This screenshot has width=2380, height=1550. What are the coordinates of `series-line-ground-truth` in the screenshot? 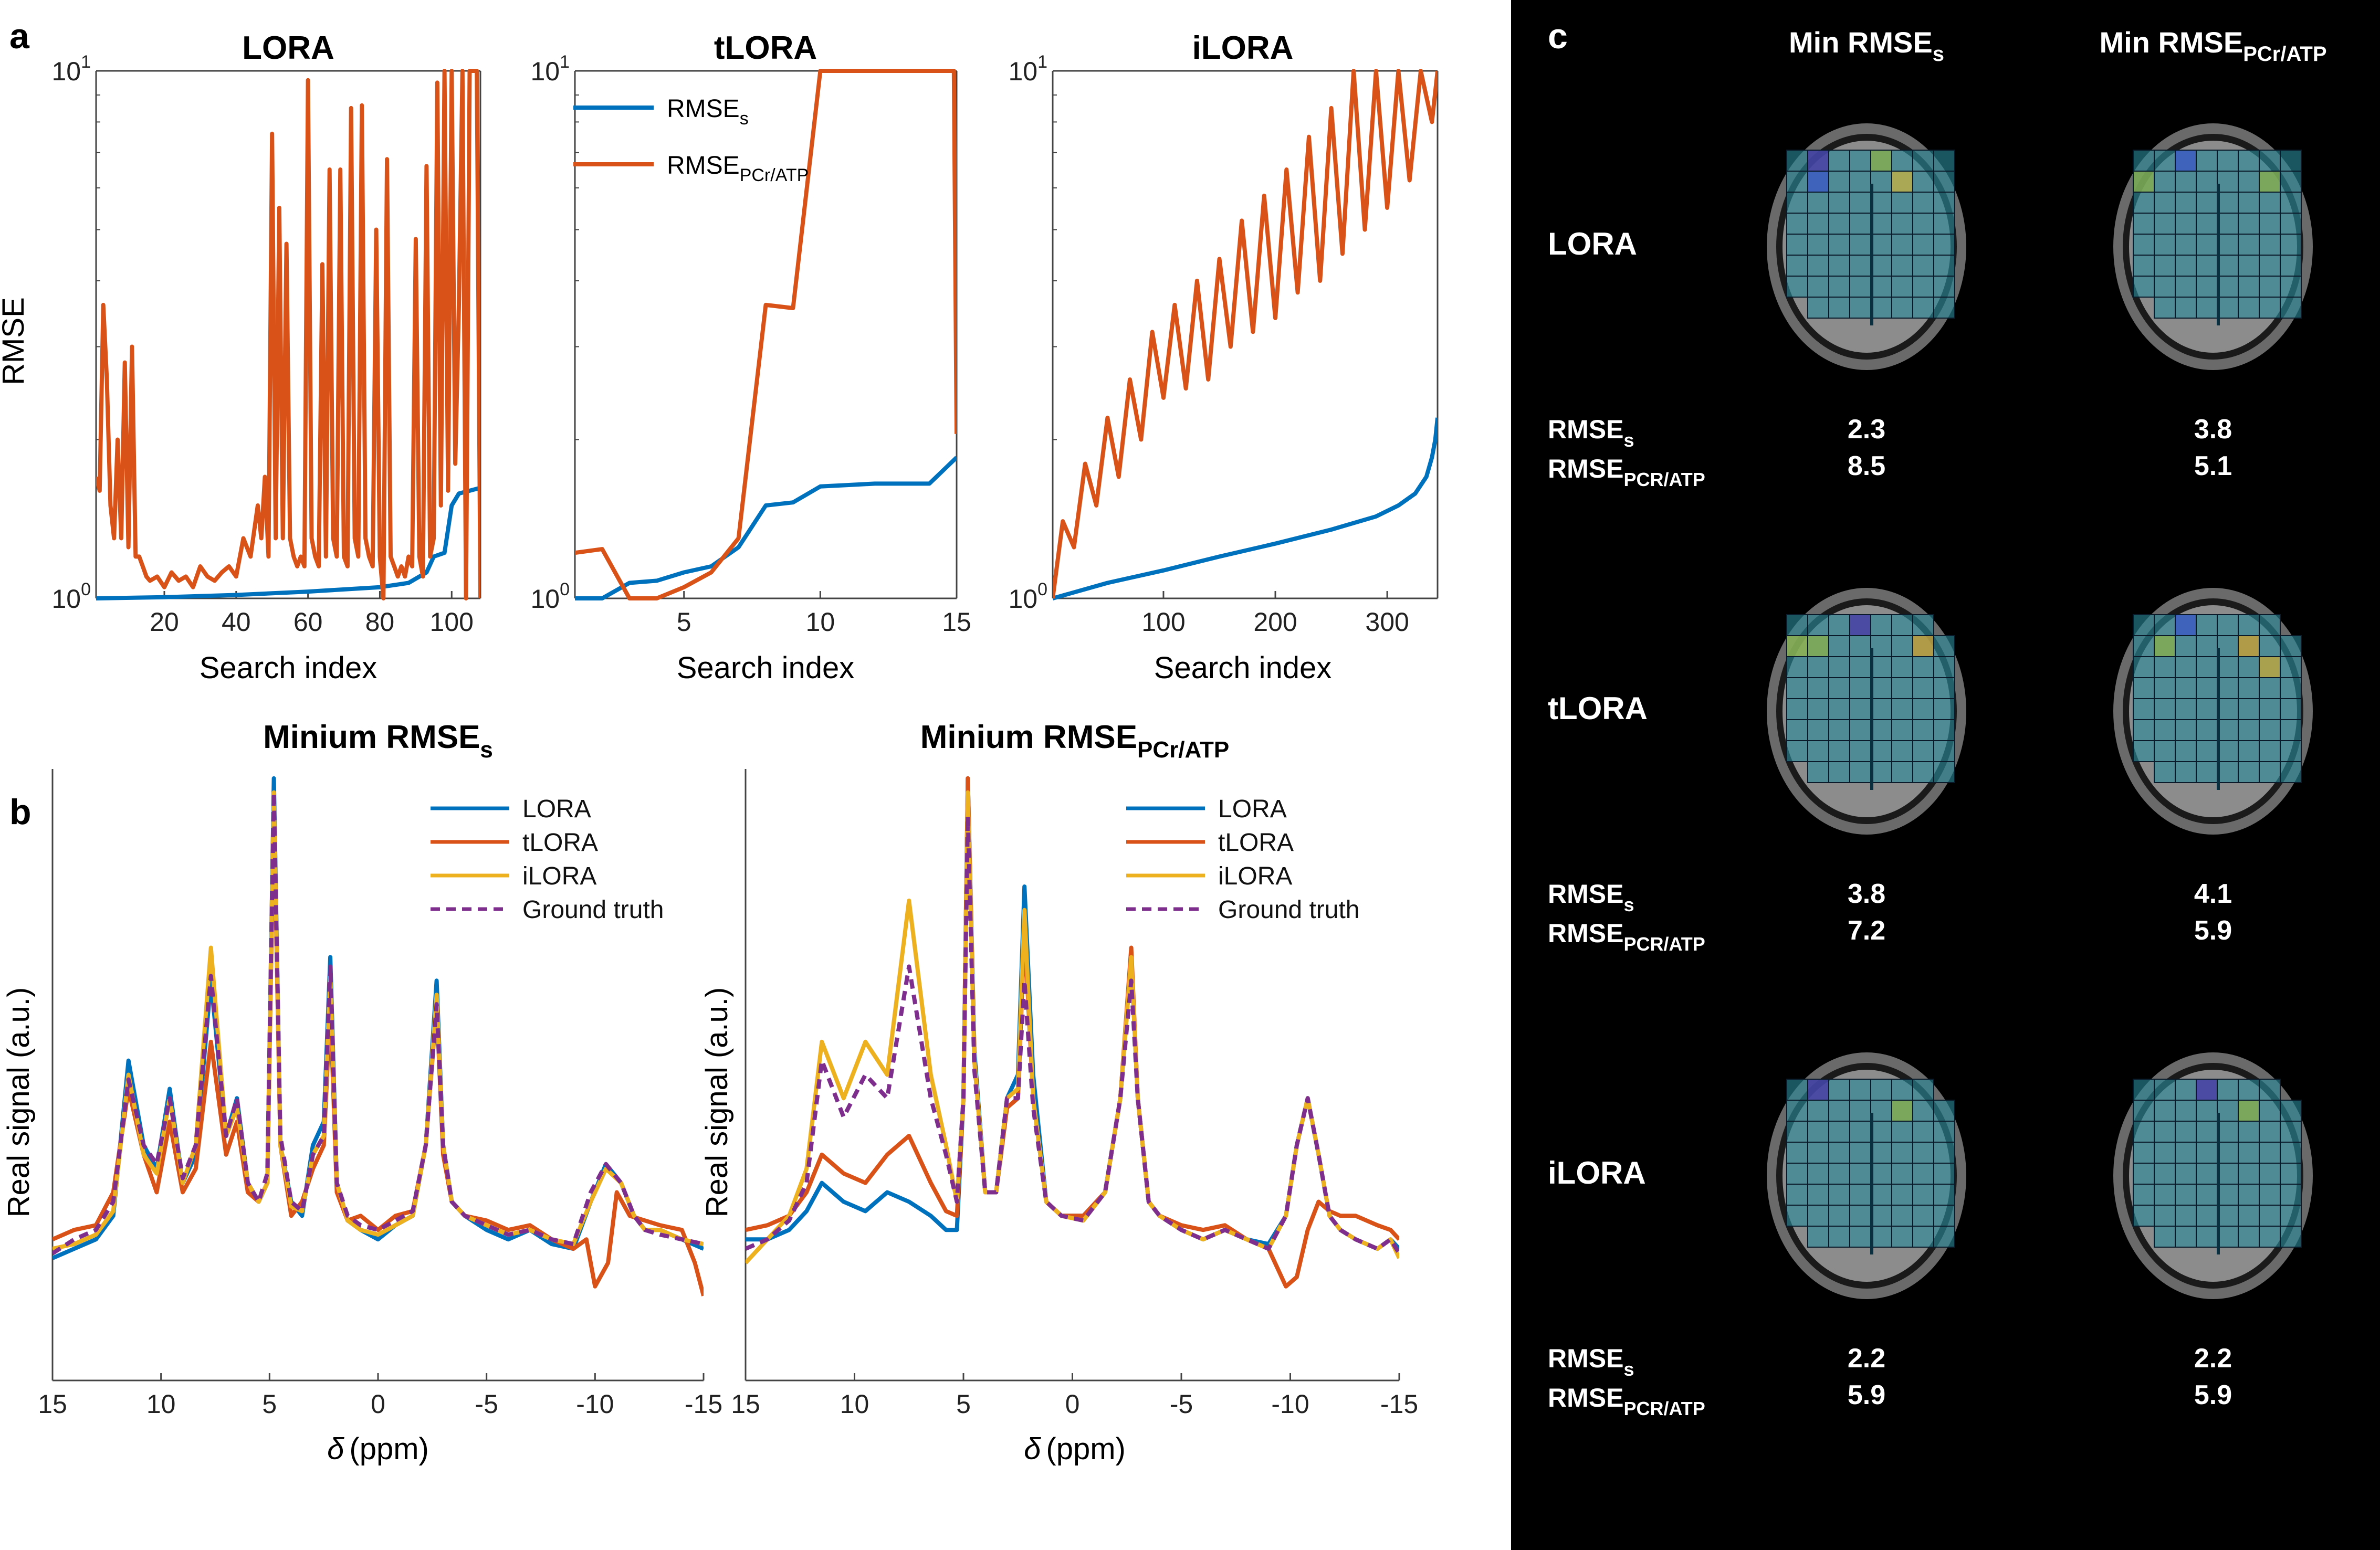 It's located at (378, 1023).